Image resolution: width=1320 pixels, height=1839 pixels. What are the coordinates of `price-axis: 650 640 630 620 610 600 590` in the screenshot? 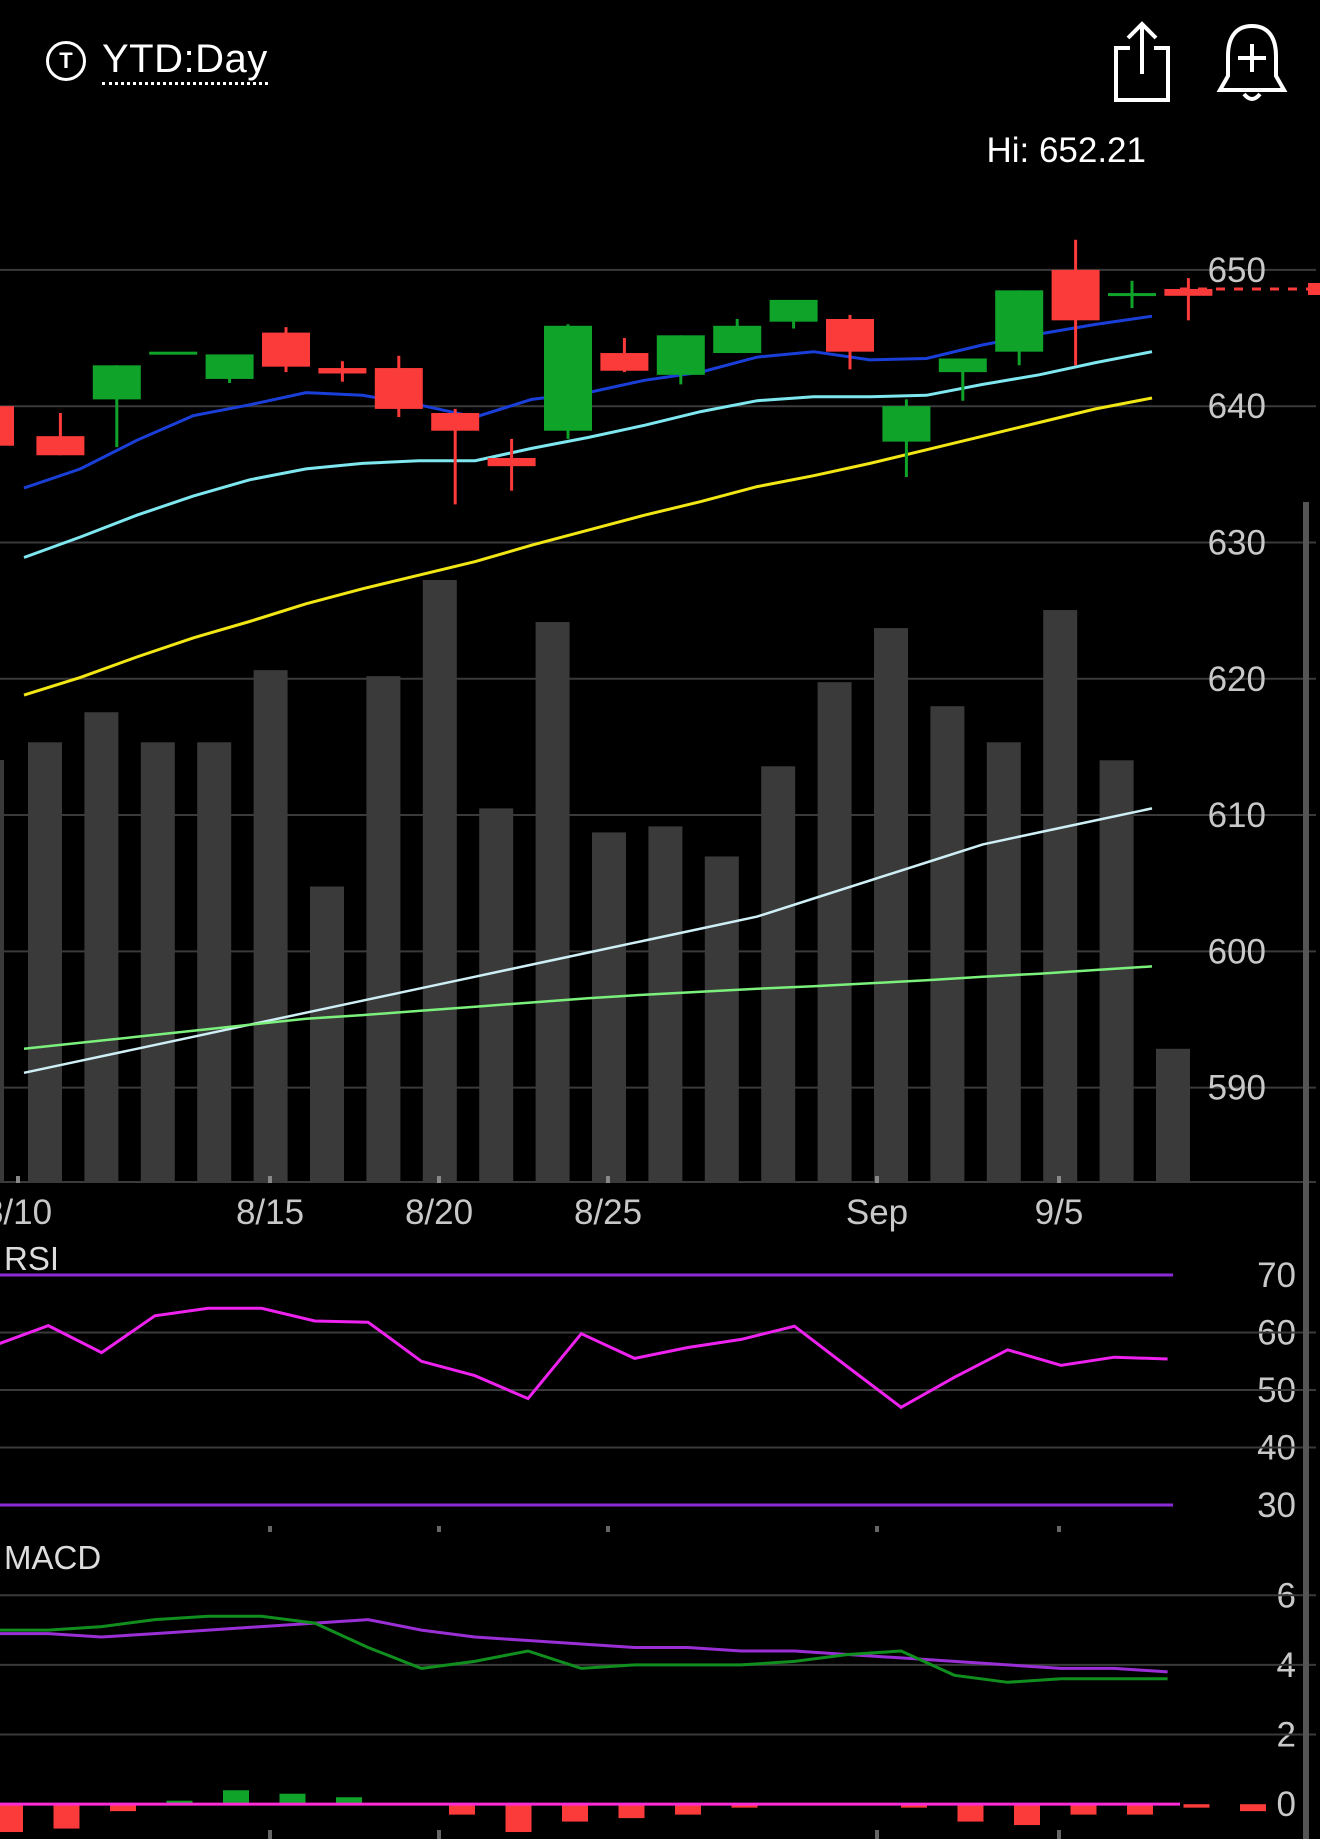 It's located at (1237, 679).